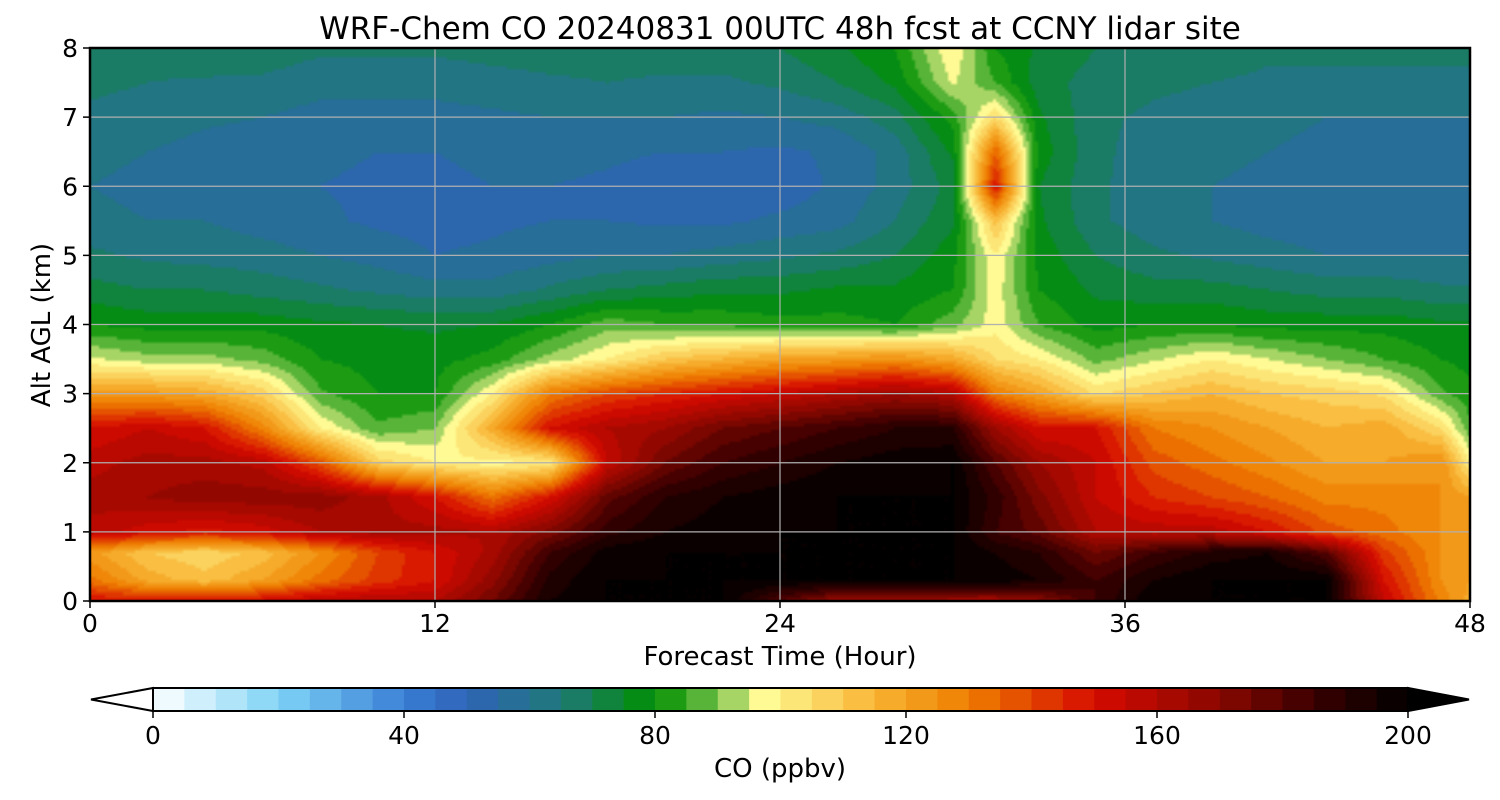 The height and width of the screenshot is (800, 1500). Describe the element at coordinates (1438, 699) in the screenshot. I see `colorbar-extend-high` at that location.